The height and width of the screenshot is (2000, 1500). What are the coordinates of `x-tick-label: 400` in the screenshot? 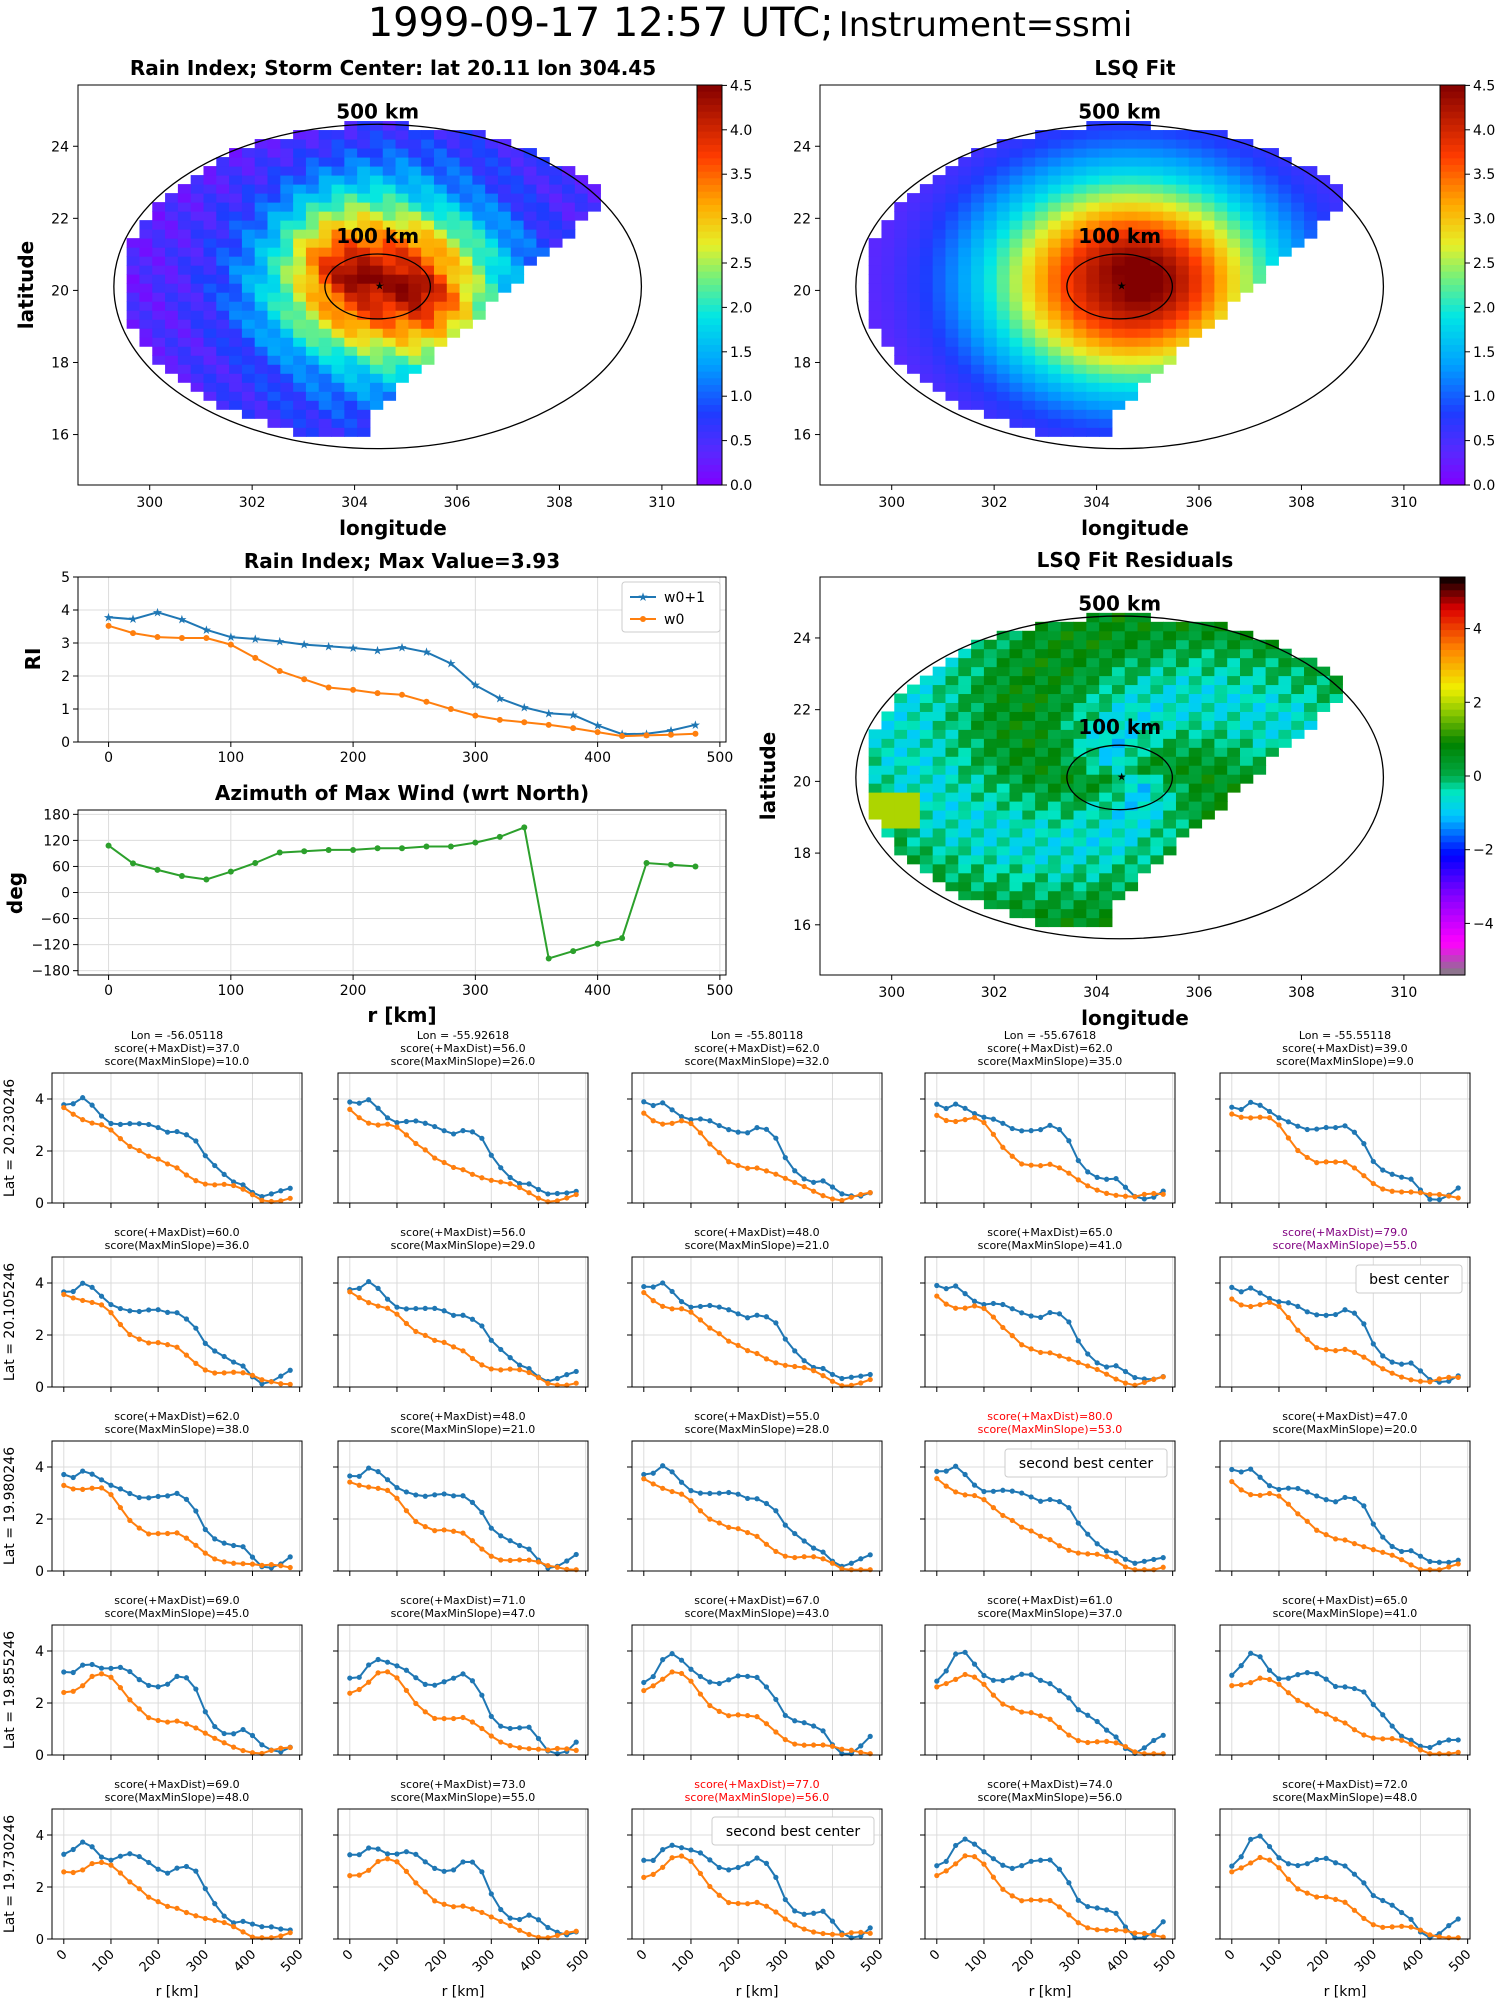 It's located at (245, 1961).